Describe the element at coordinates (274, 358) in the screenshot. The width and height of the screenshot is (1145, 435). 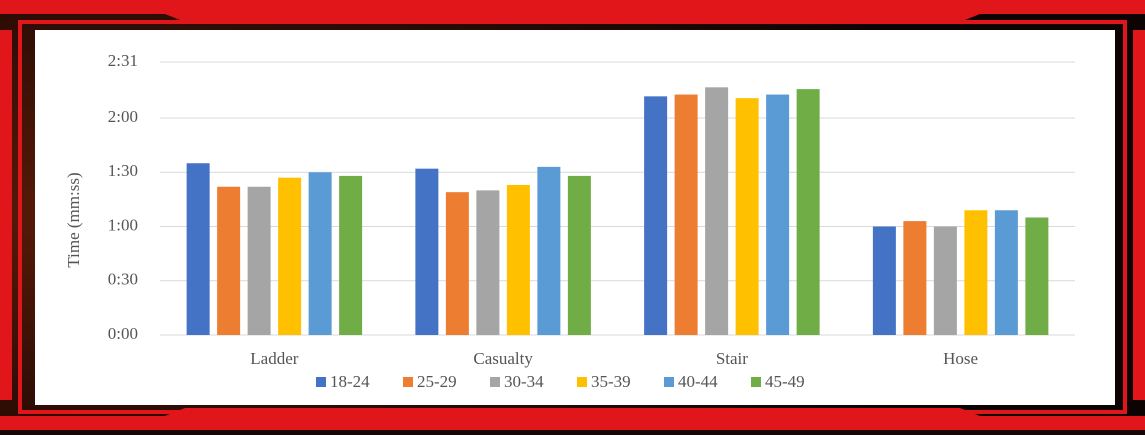
I see `x-tick-label: Ladder` at that location.